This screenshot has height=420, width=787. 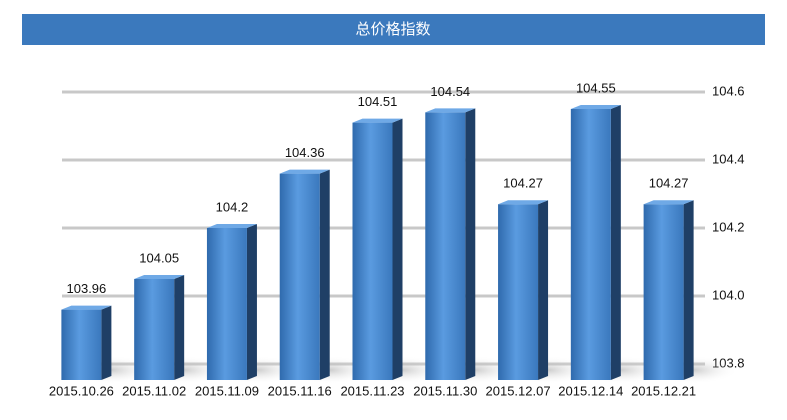 What do you see at coordinates (596, 87) in the screenshot?
I see `value-label: 104.55` at bounding box center [596, 87].